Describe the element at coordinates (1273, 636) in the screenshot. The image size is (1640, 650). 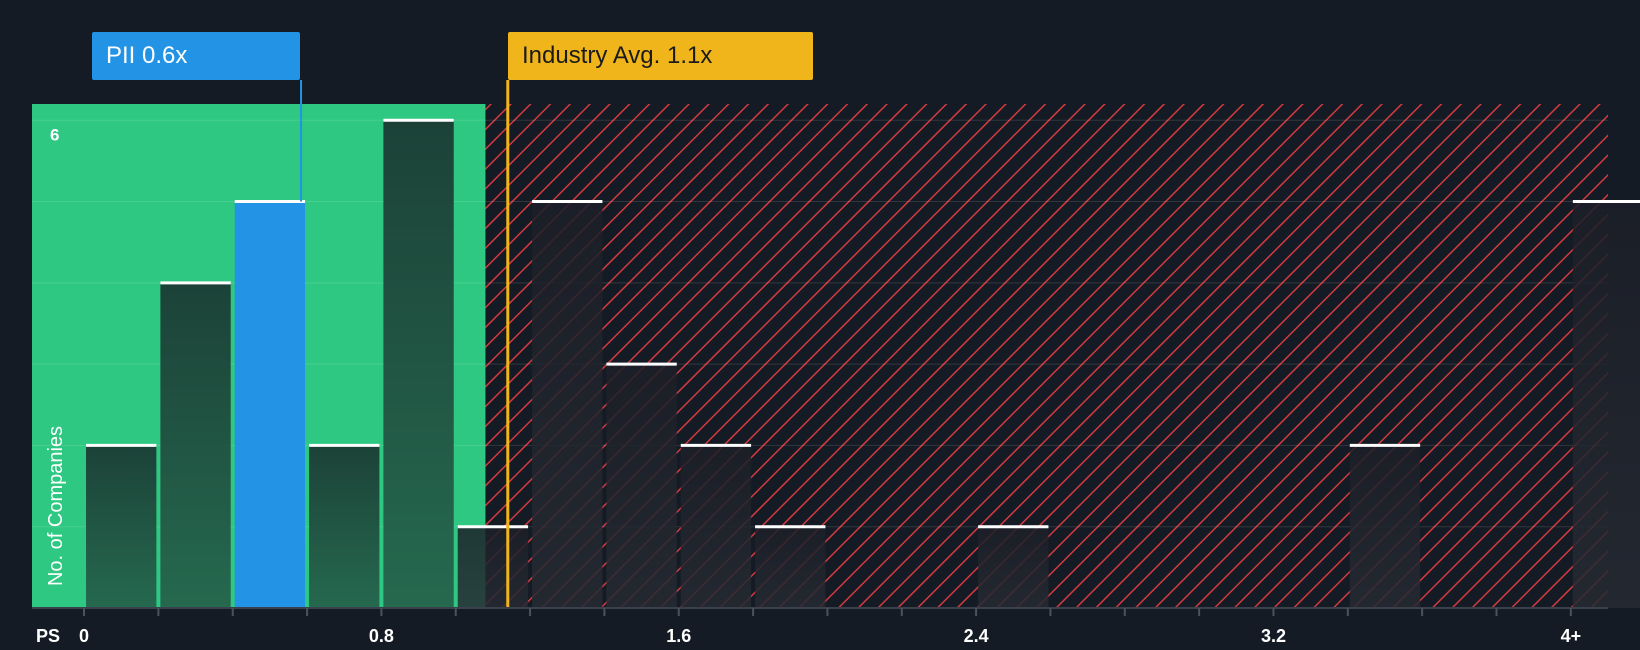
I see `x-tick-label: 3.2` at that location.